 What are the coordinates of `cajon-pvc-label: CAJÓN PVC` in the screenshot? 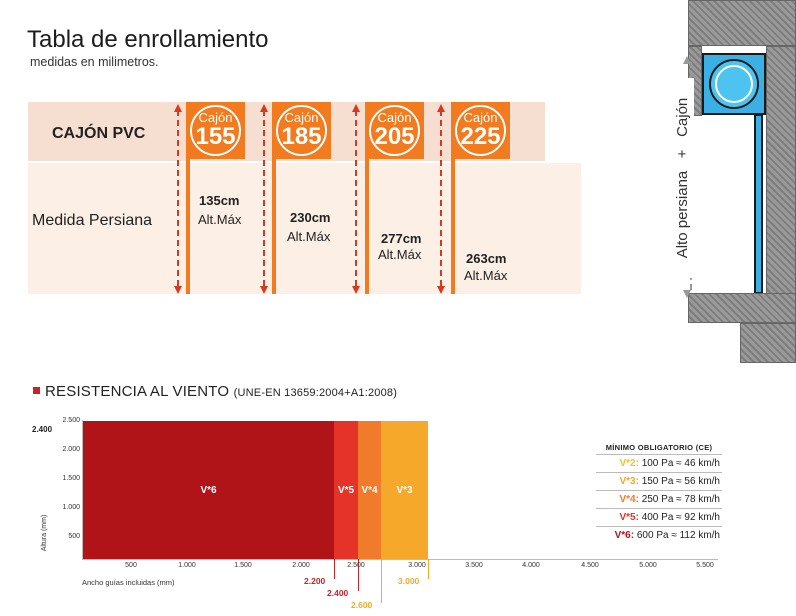 It's located at (99, 133).